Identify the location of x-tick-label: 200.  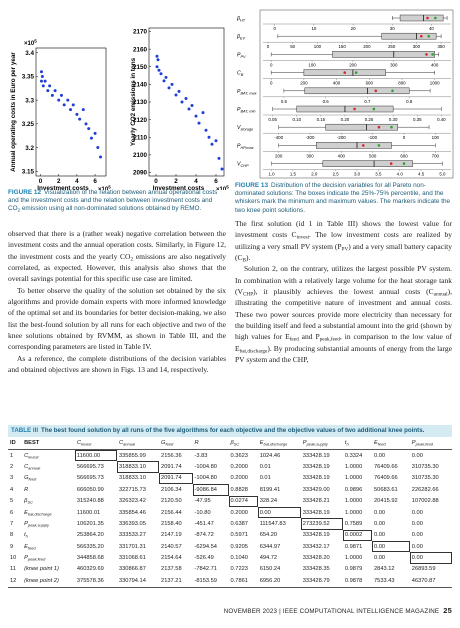
(353, 64).